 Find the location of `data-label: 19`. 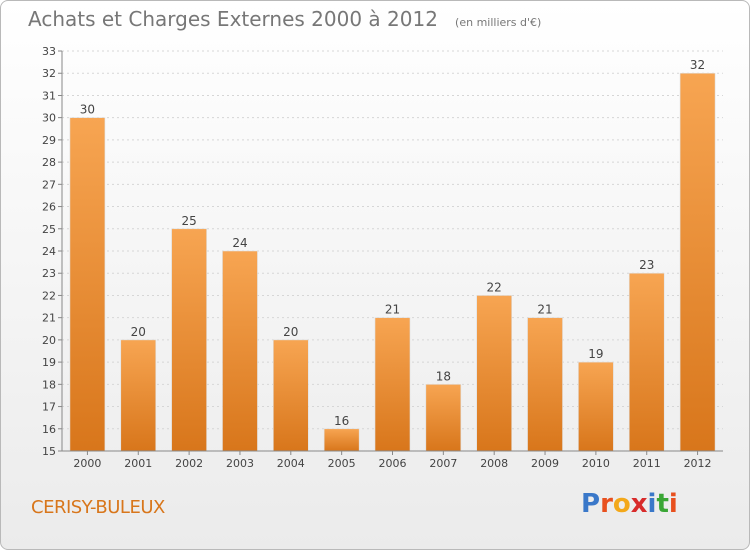

data-label: 19 is located at coordinates (595, 354).